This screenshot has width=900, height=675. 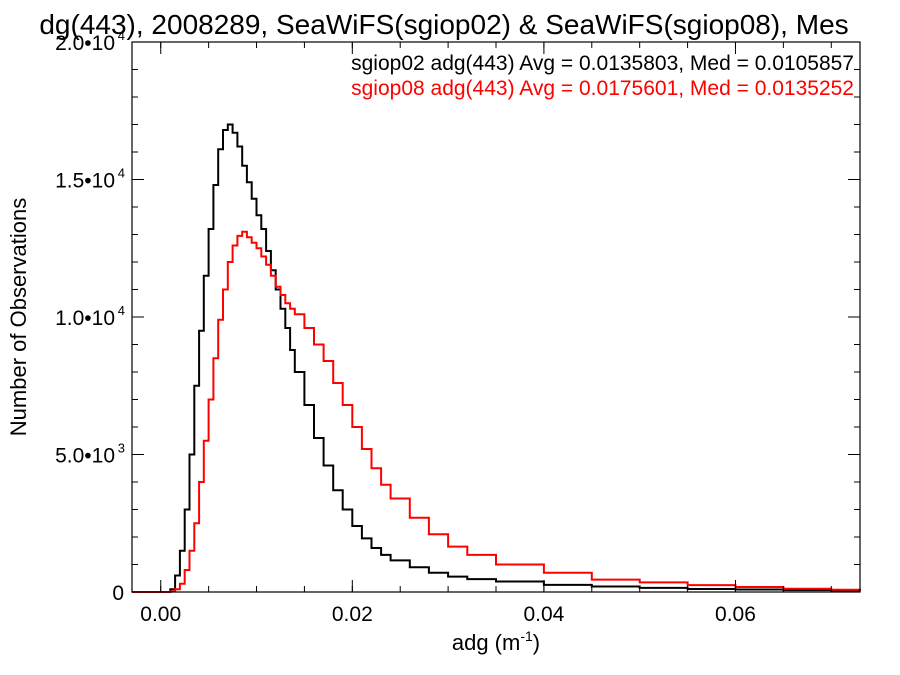 I want to click on x-tick-label: 0.04, so click(x=543, y=614).